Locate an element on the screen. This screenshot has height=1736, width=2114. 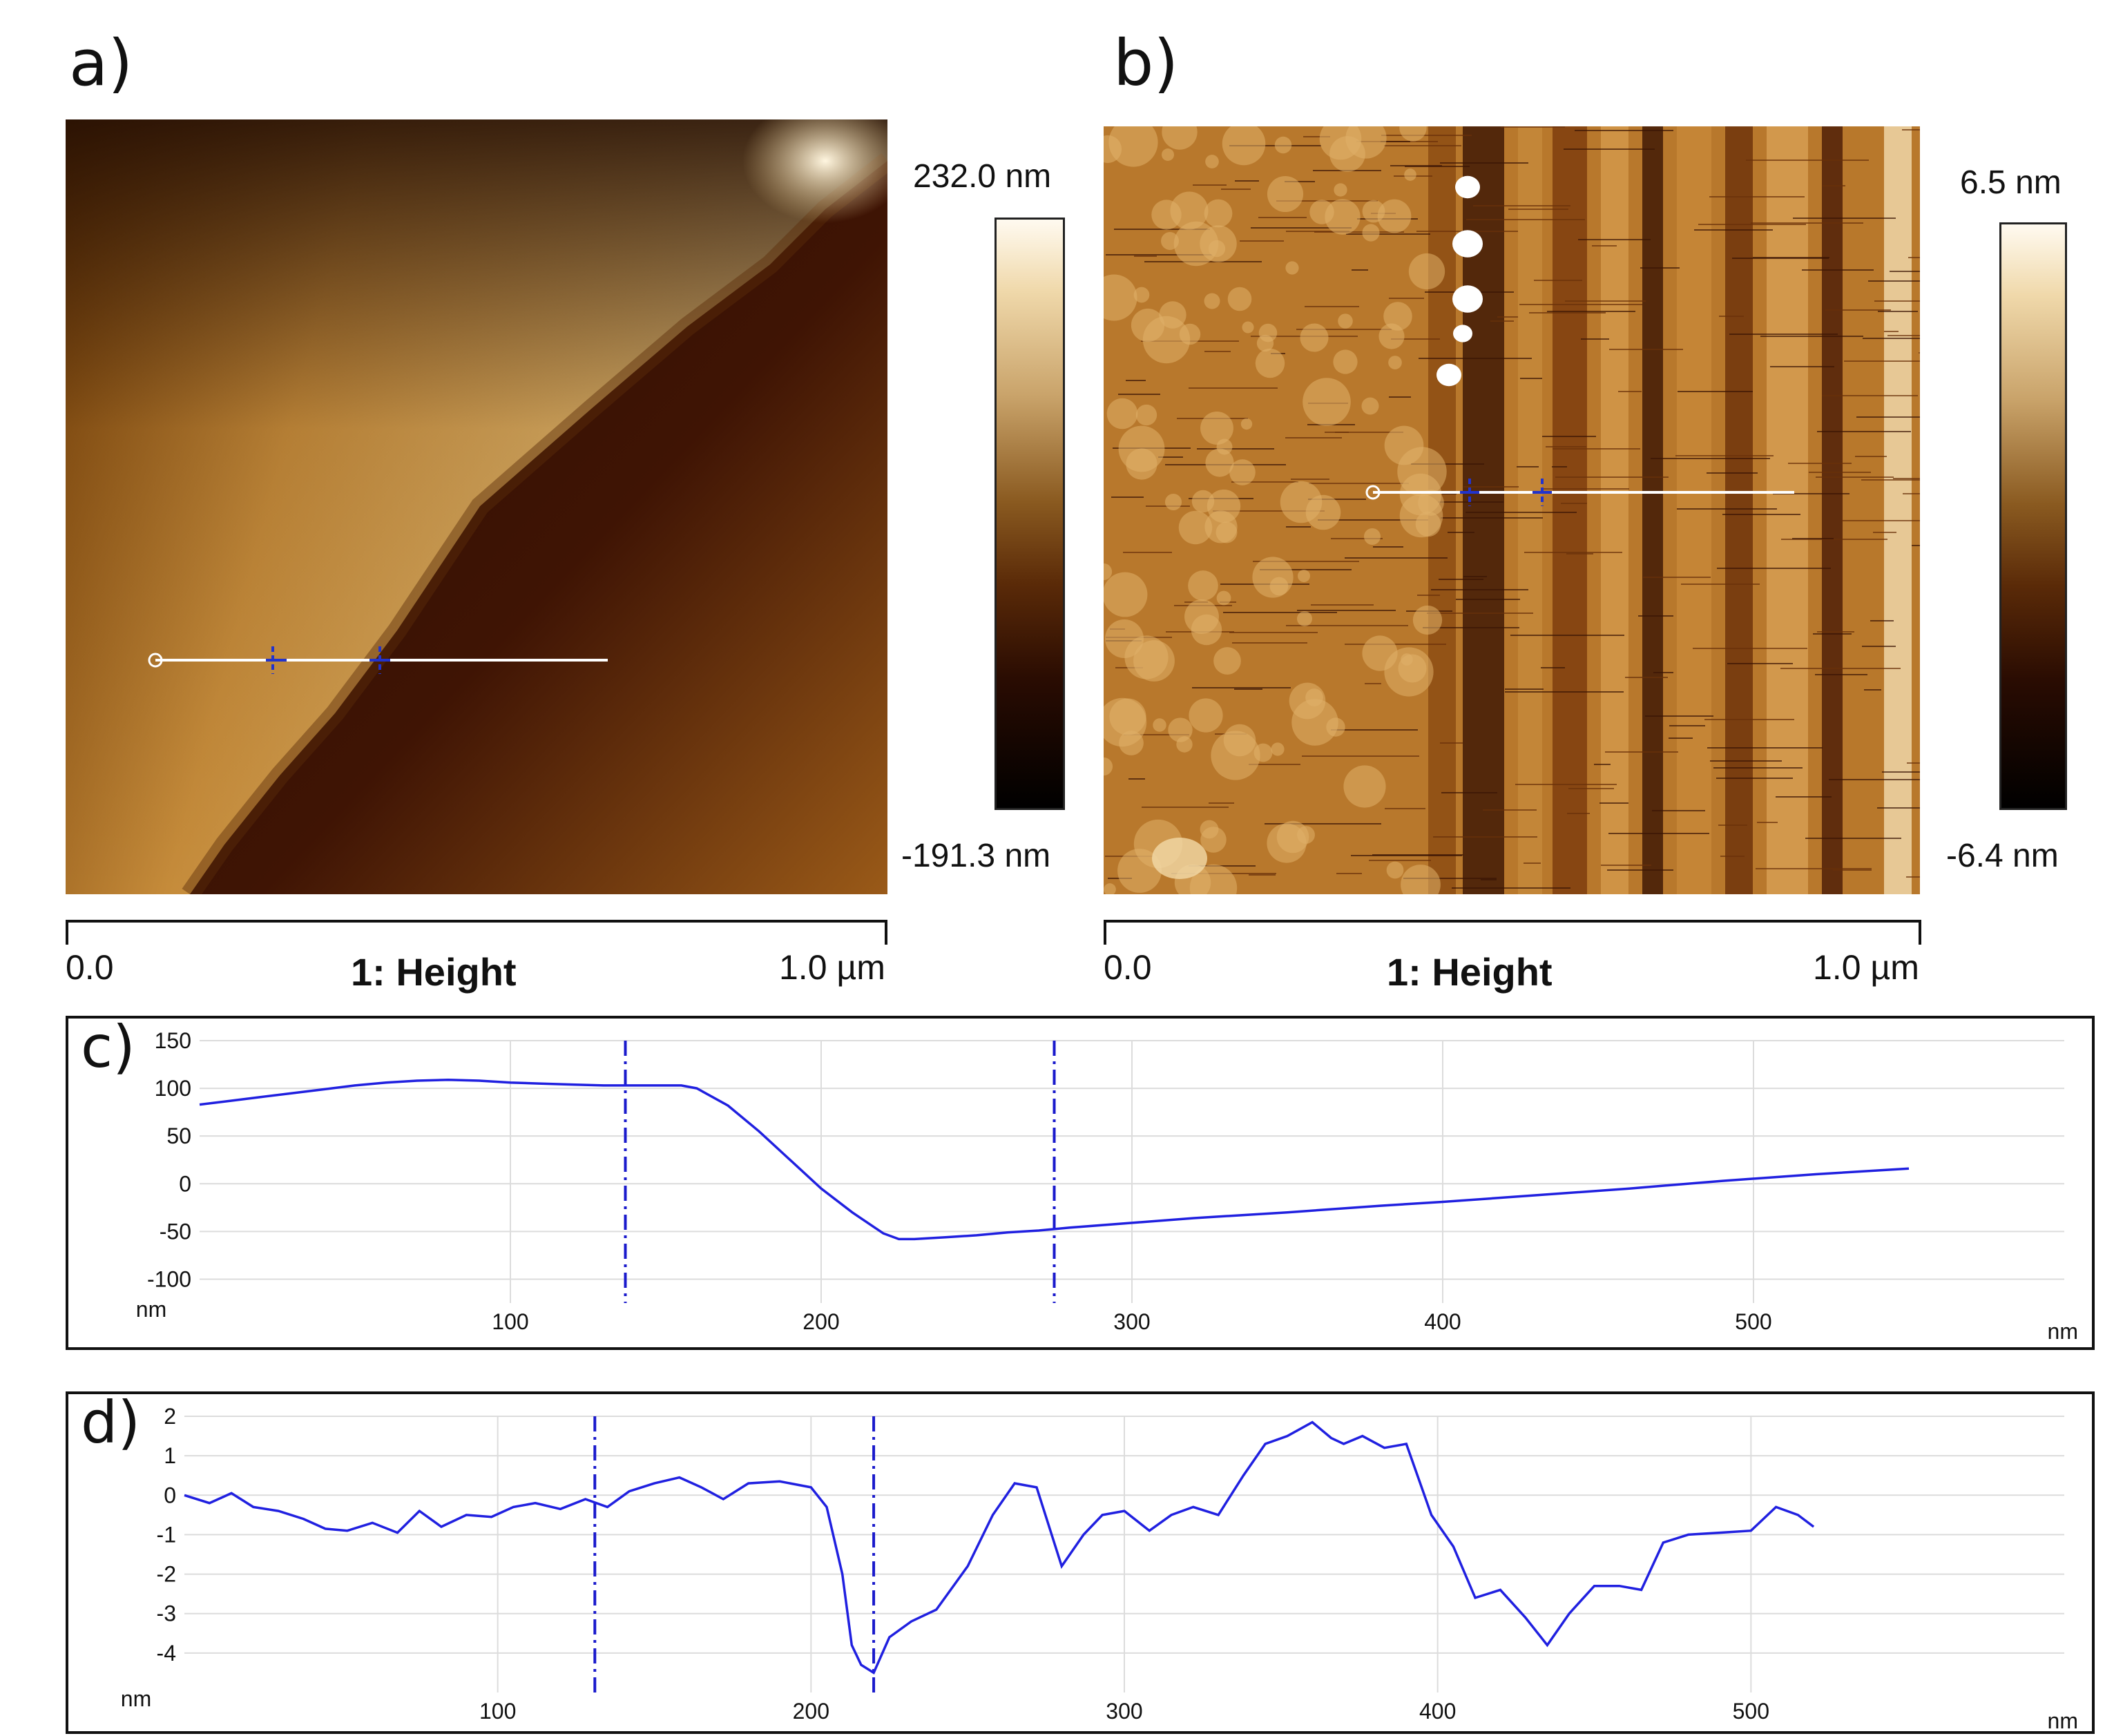
scalebar-a is located at coordinates (476, 932).